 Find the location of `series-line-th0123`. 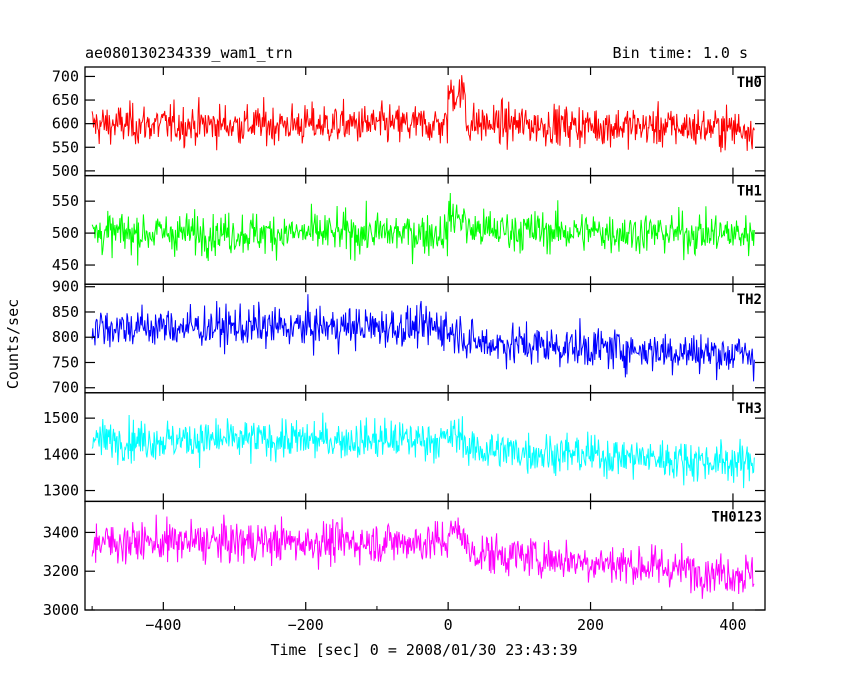

series-line-th0123 is located at coordinates (423, 556).